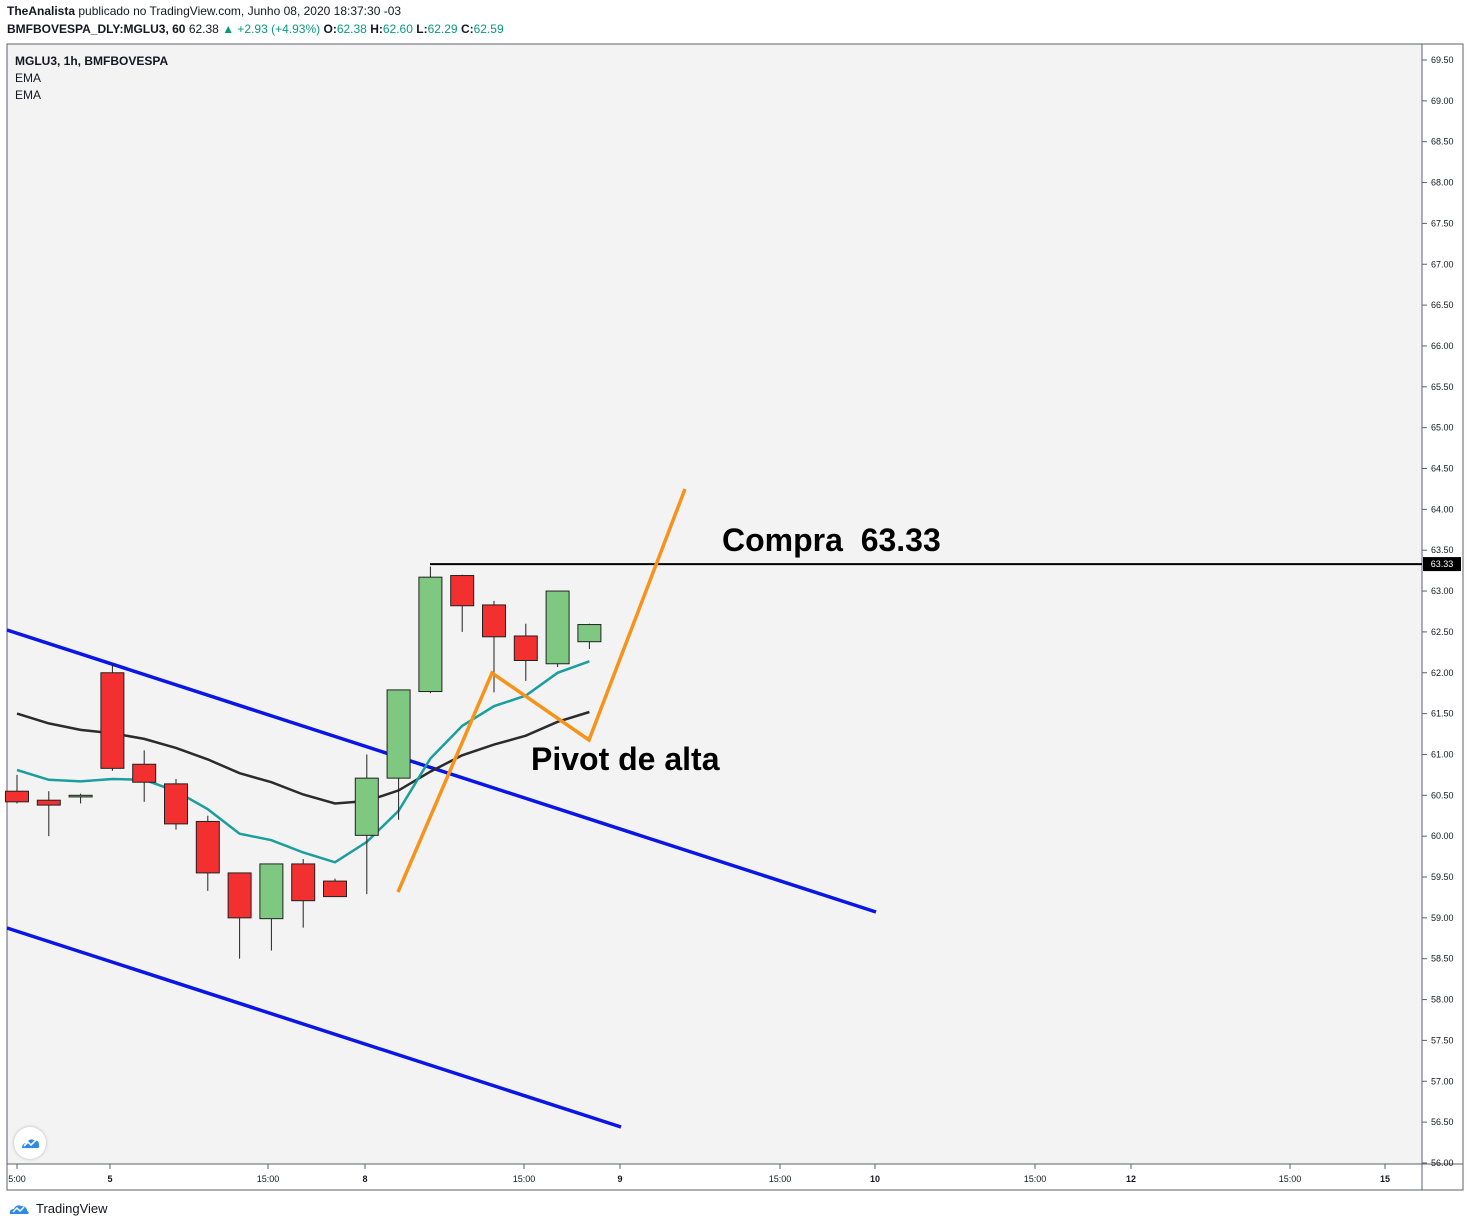 The height and width of the screenshot is (1227, 1470). I want to click on low-value: 62.29, so click(442, 29).